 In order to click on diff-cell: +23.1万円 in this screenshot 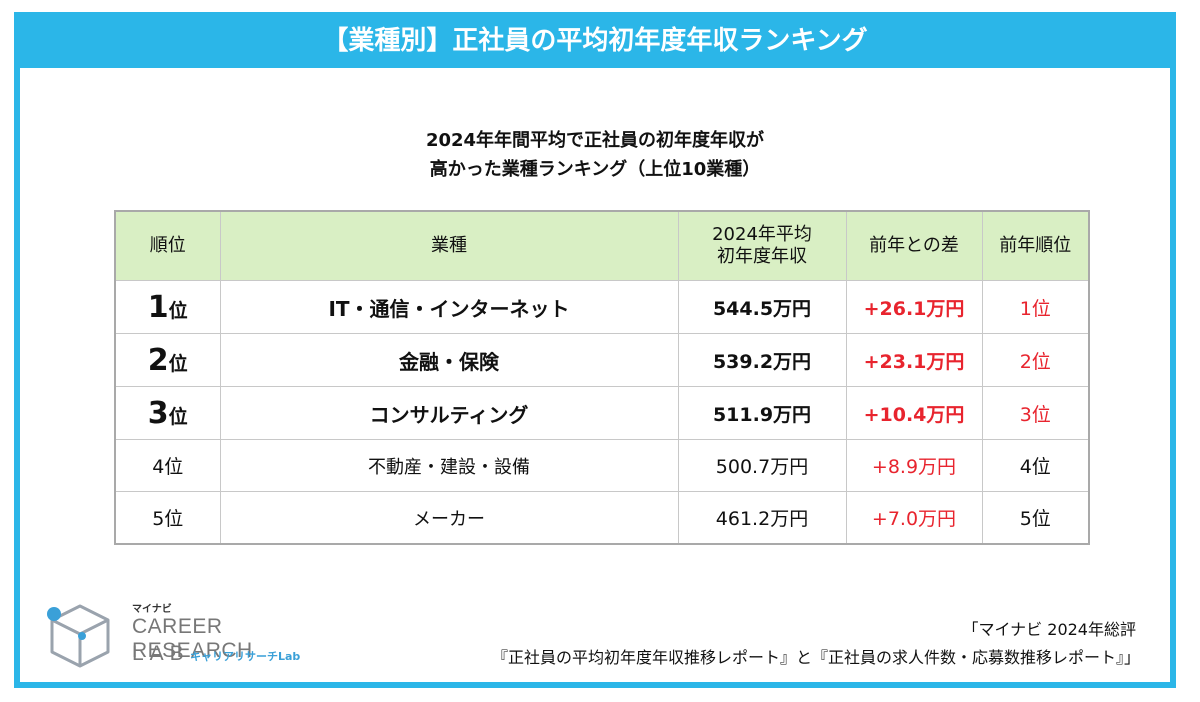, I will do `click(914, 360)`.